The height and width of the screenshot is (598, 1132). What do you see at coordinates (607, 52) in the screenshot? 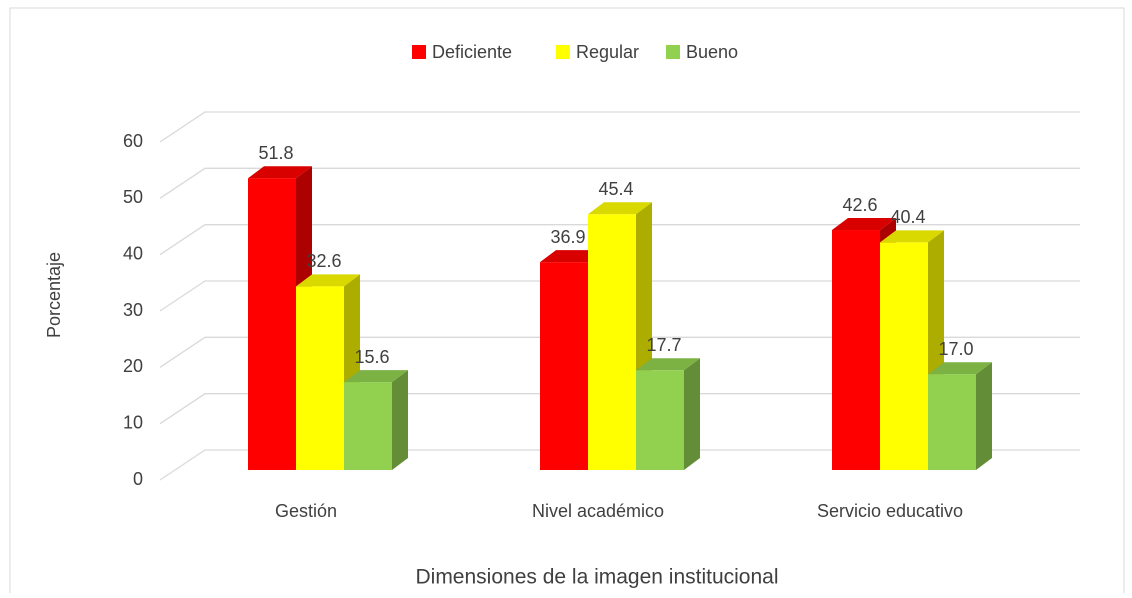
I see `legend-label: Regular` at bounding box center [607, 52].